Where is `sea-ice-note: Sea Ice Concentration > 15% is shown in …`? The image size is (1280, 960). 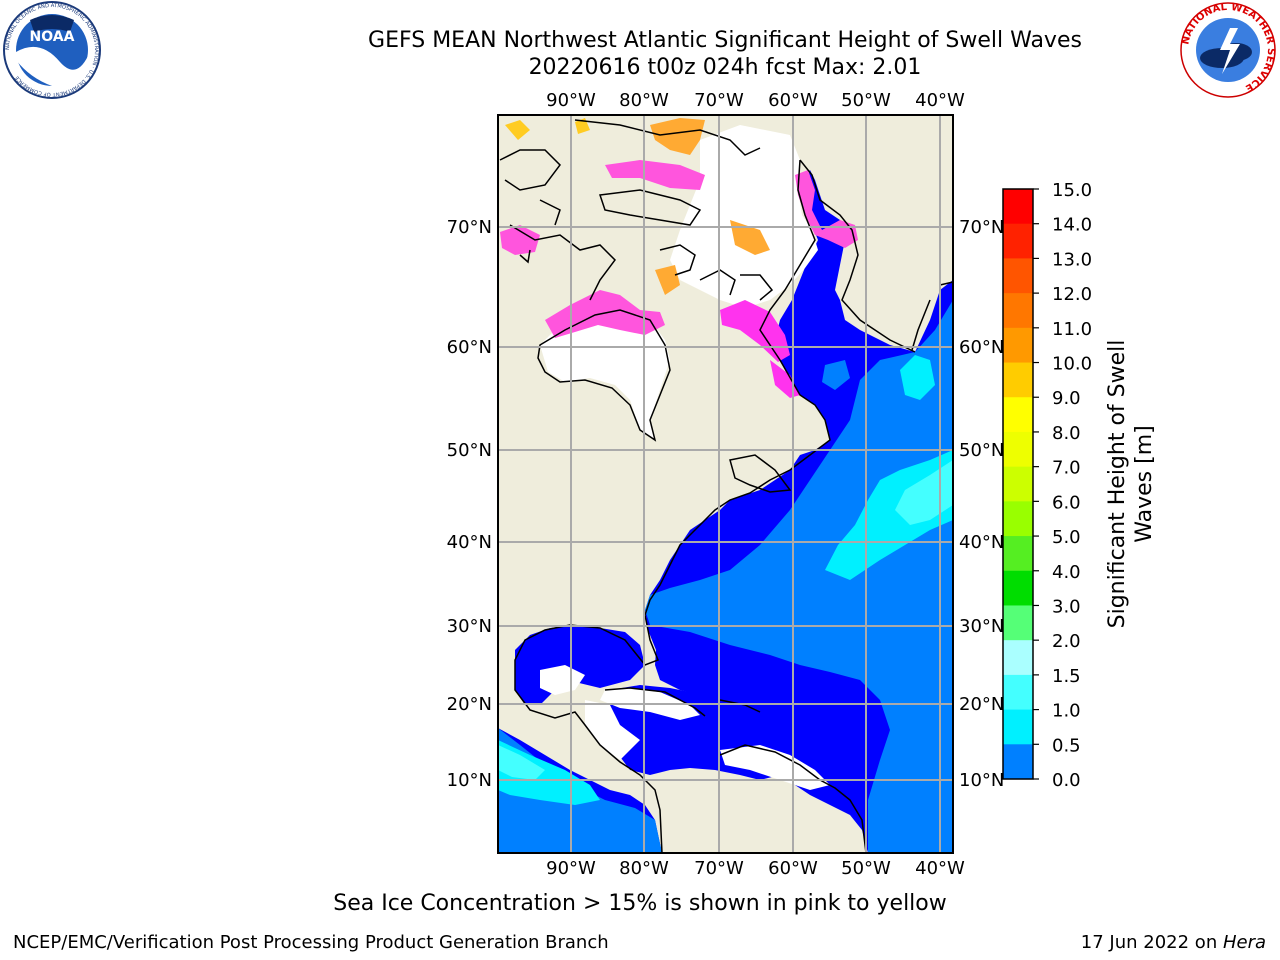 sea-ice-note: Sea Ice Concentration > 15% is shown in … is located at coordinates (640, 903).